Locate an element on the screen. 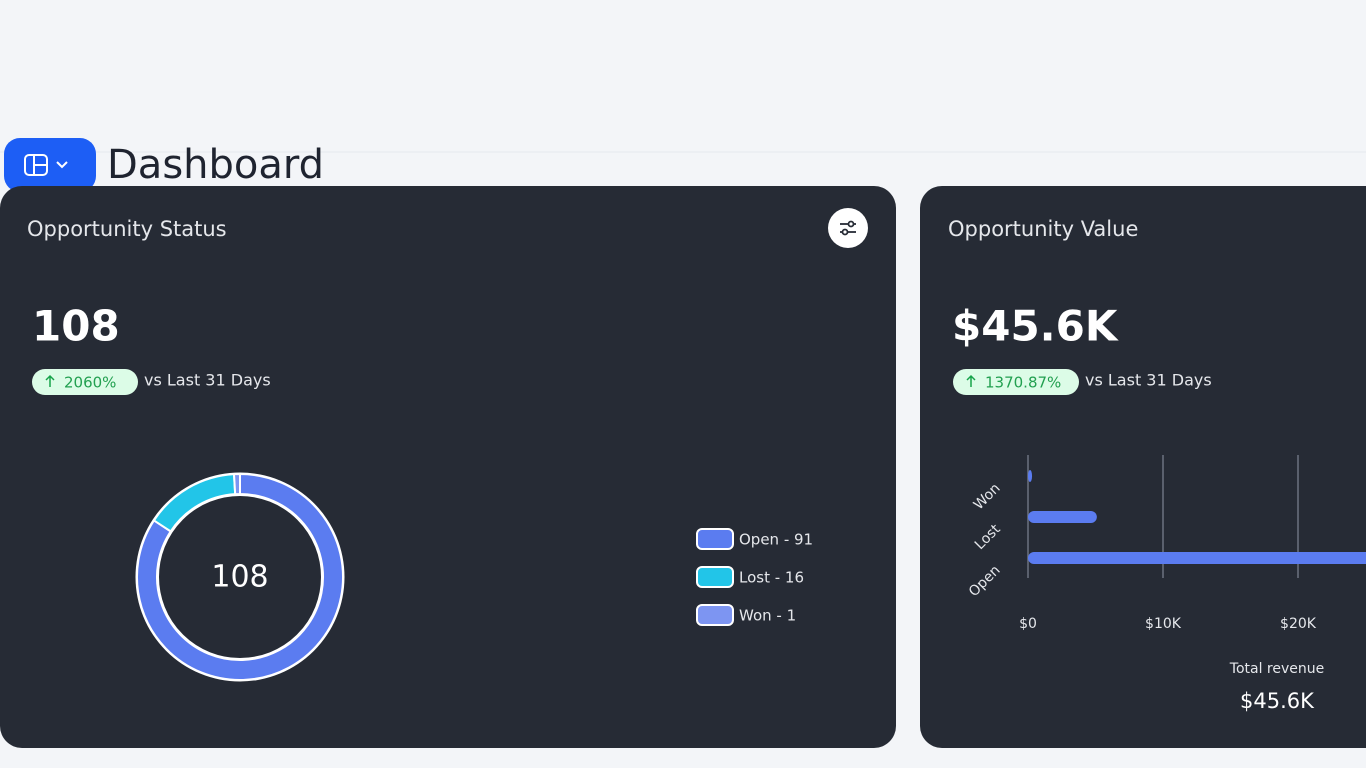  footer-value: $45.6K is located at coordinates (1277, 701).